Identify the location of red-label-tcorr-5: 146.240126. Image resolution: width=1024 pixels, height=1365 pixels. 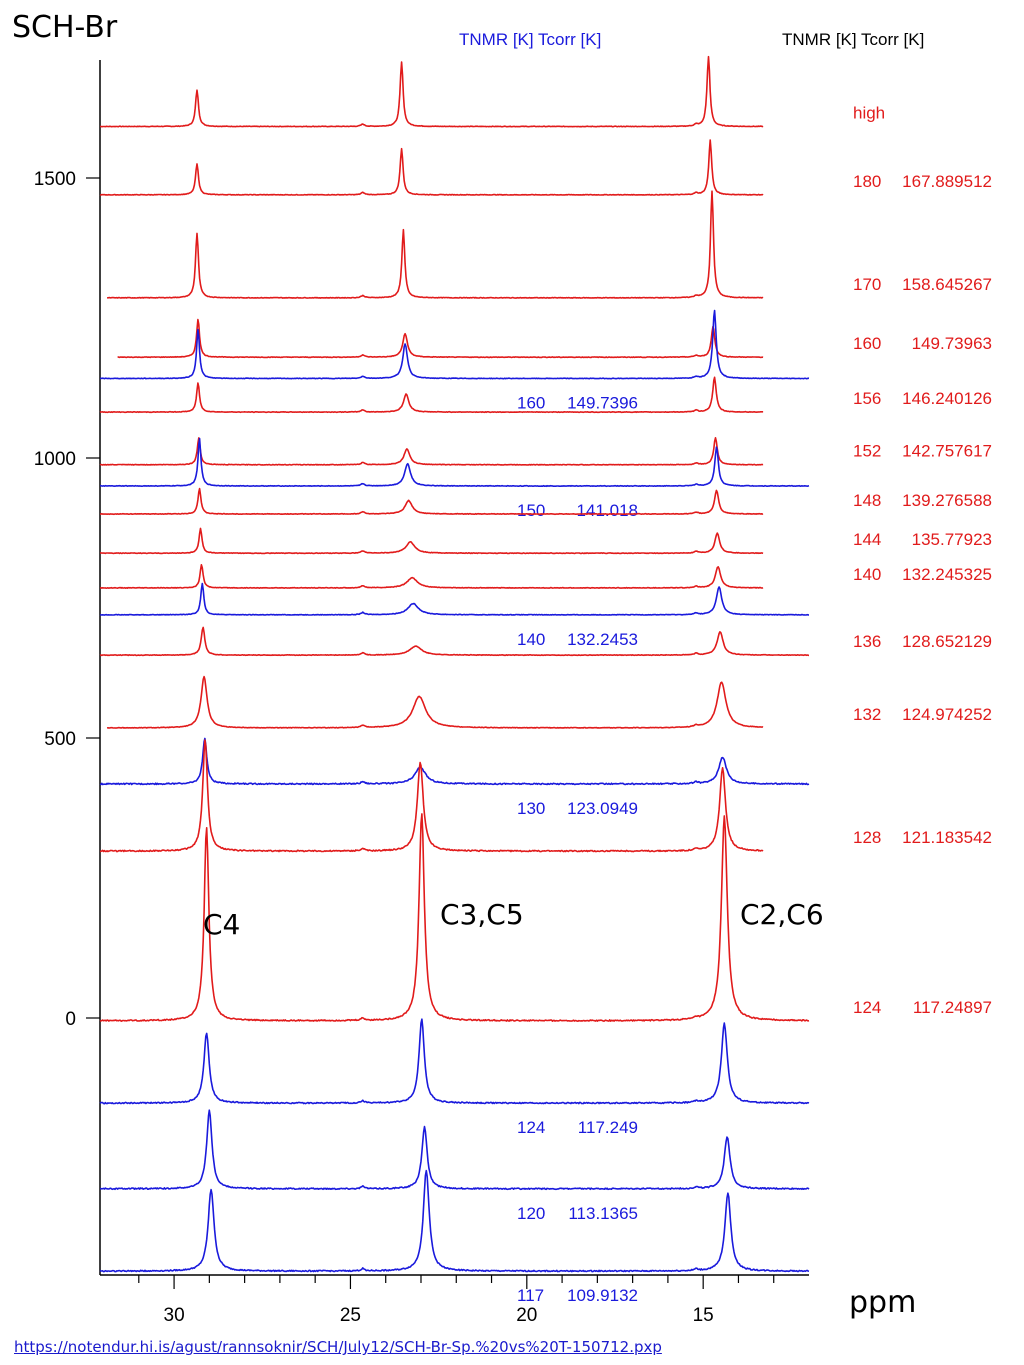
(947, 398).